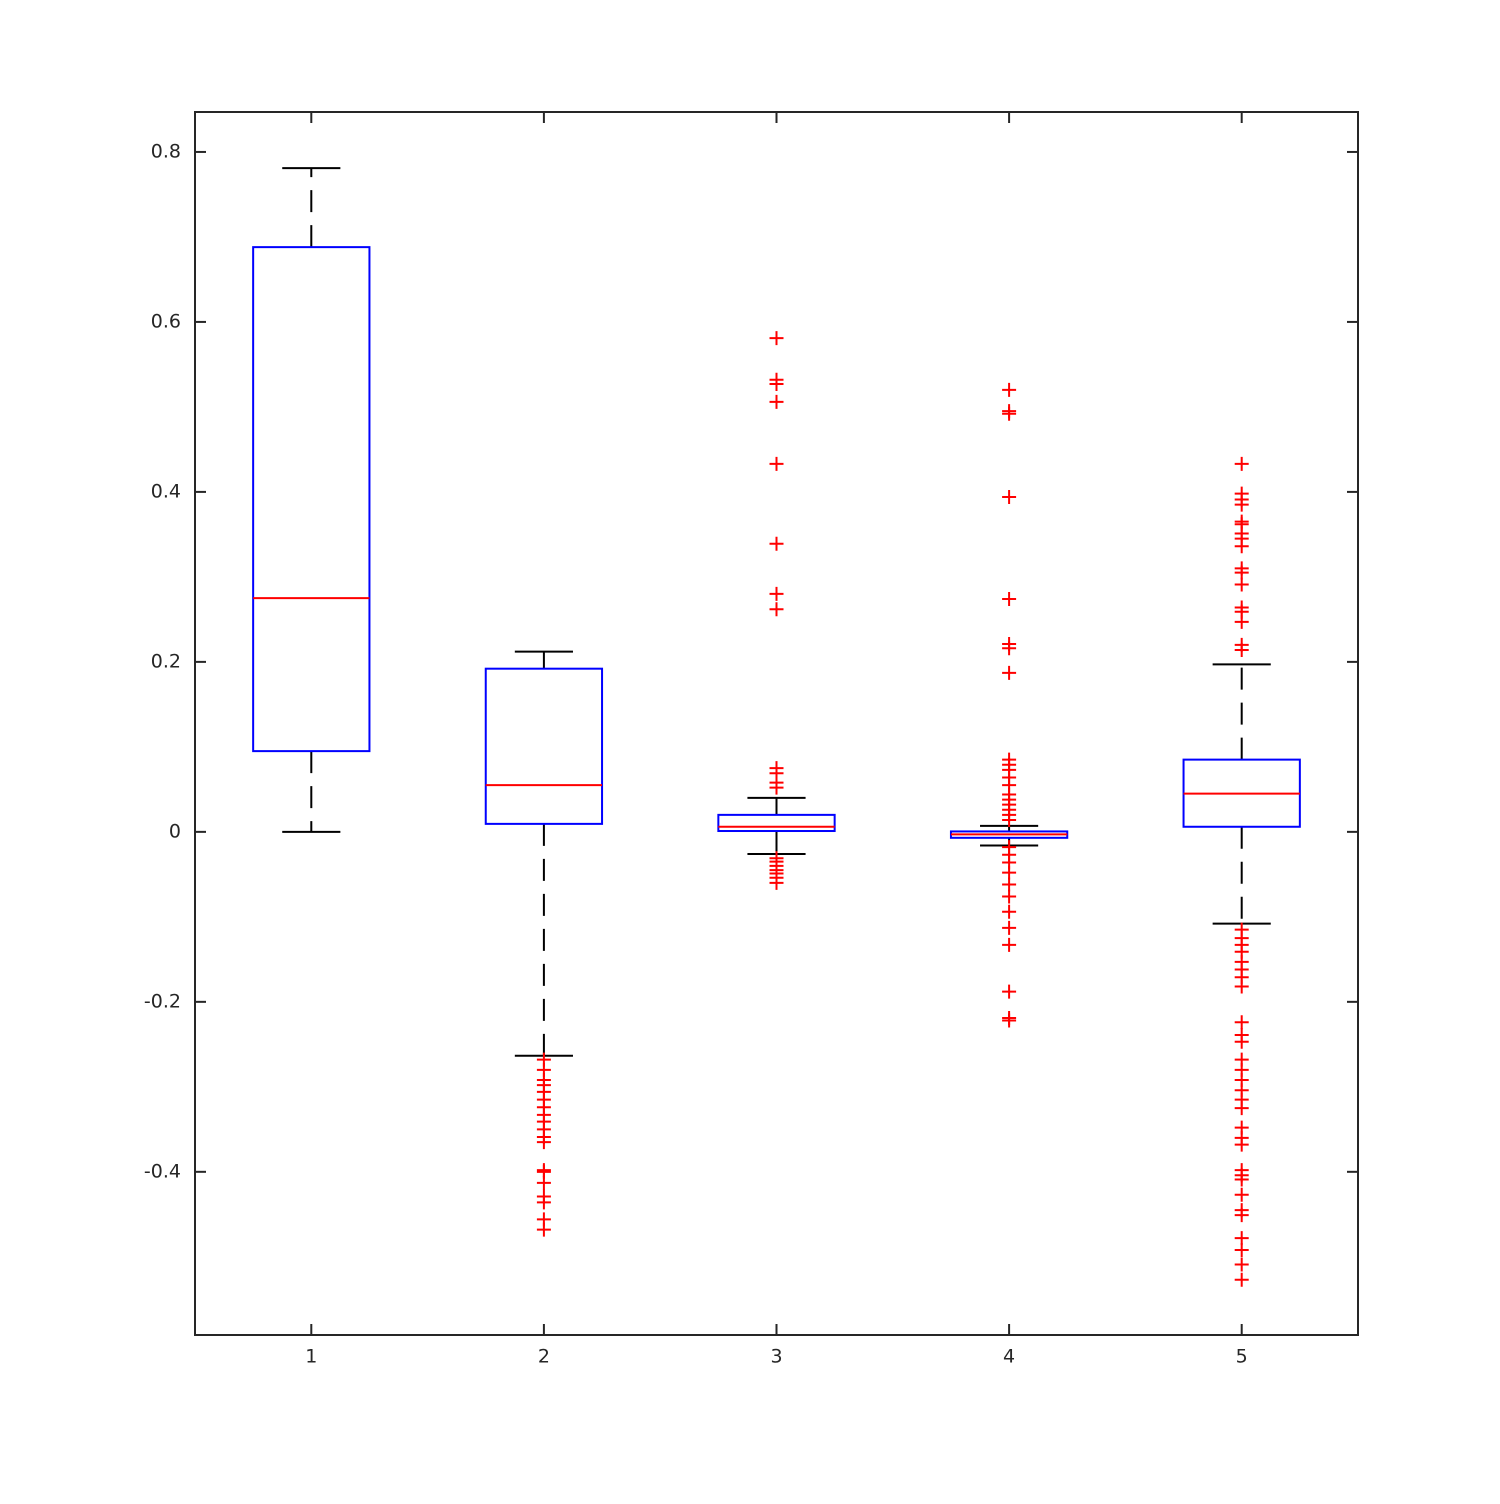  Describe the element at coordinates (544, 1357) in the screenshot. I see `x-tick-label: 2` at that location.